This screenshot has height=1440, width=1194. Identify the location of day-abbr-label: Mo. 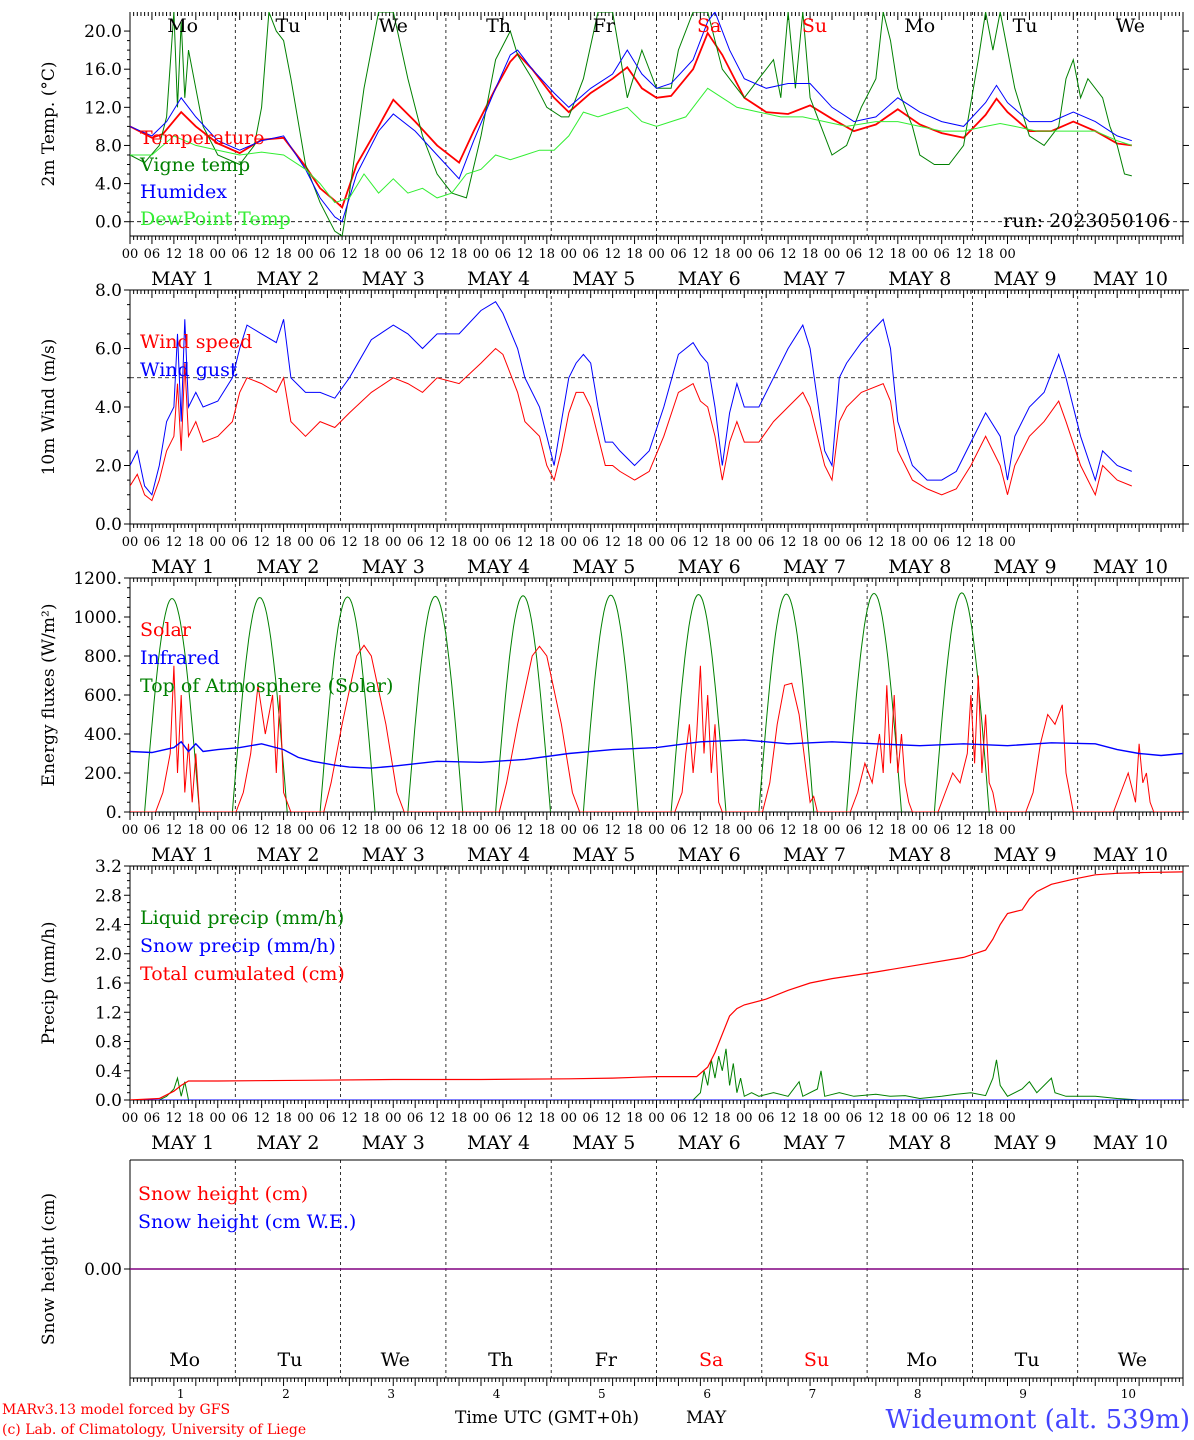
(182, 26).